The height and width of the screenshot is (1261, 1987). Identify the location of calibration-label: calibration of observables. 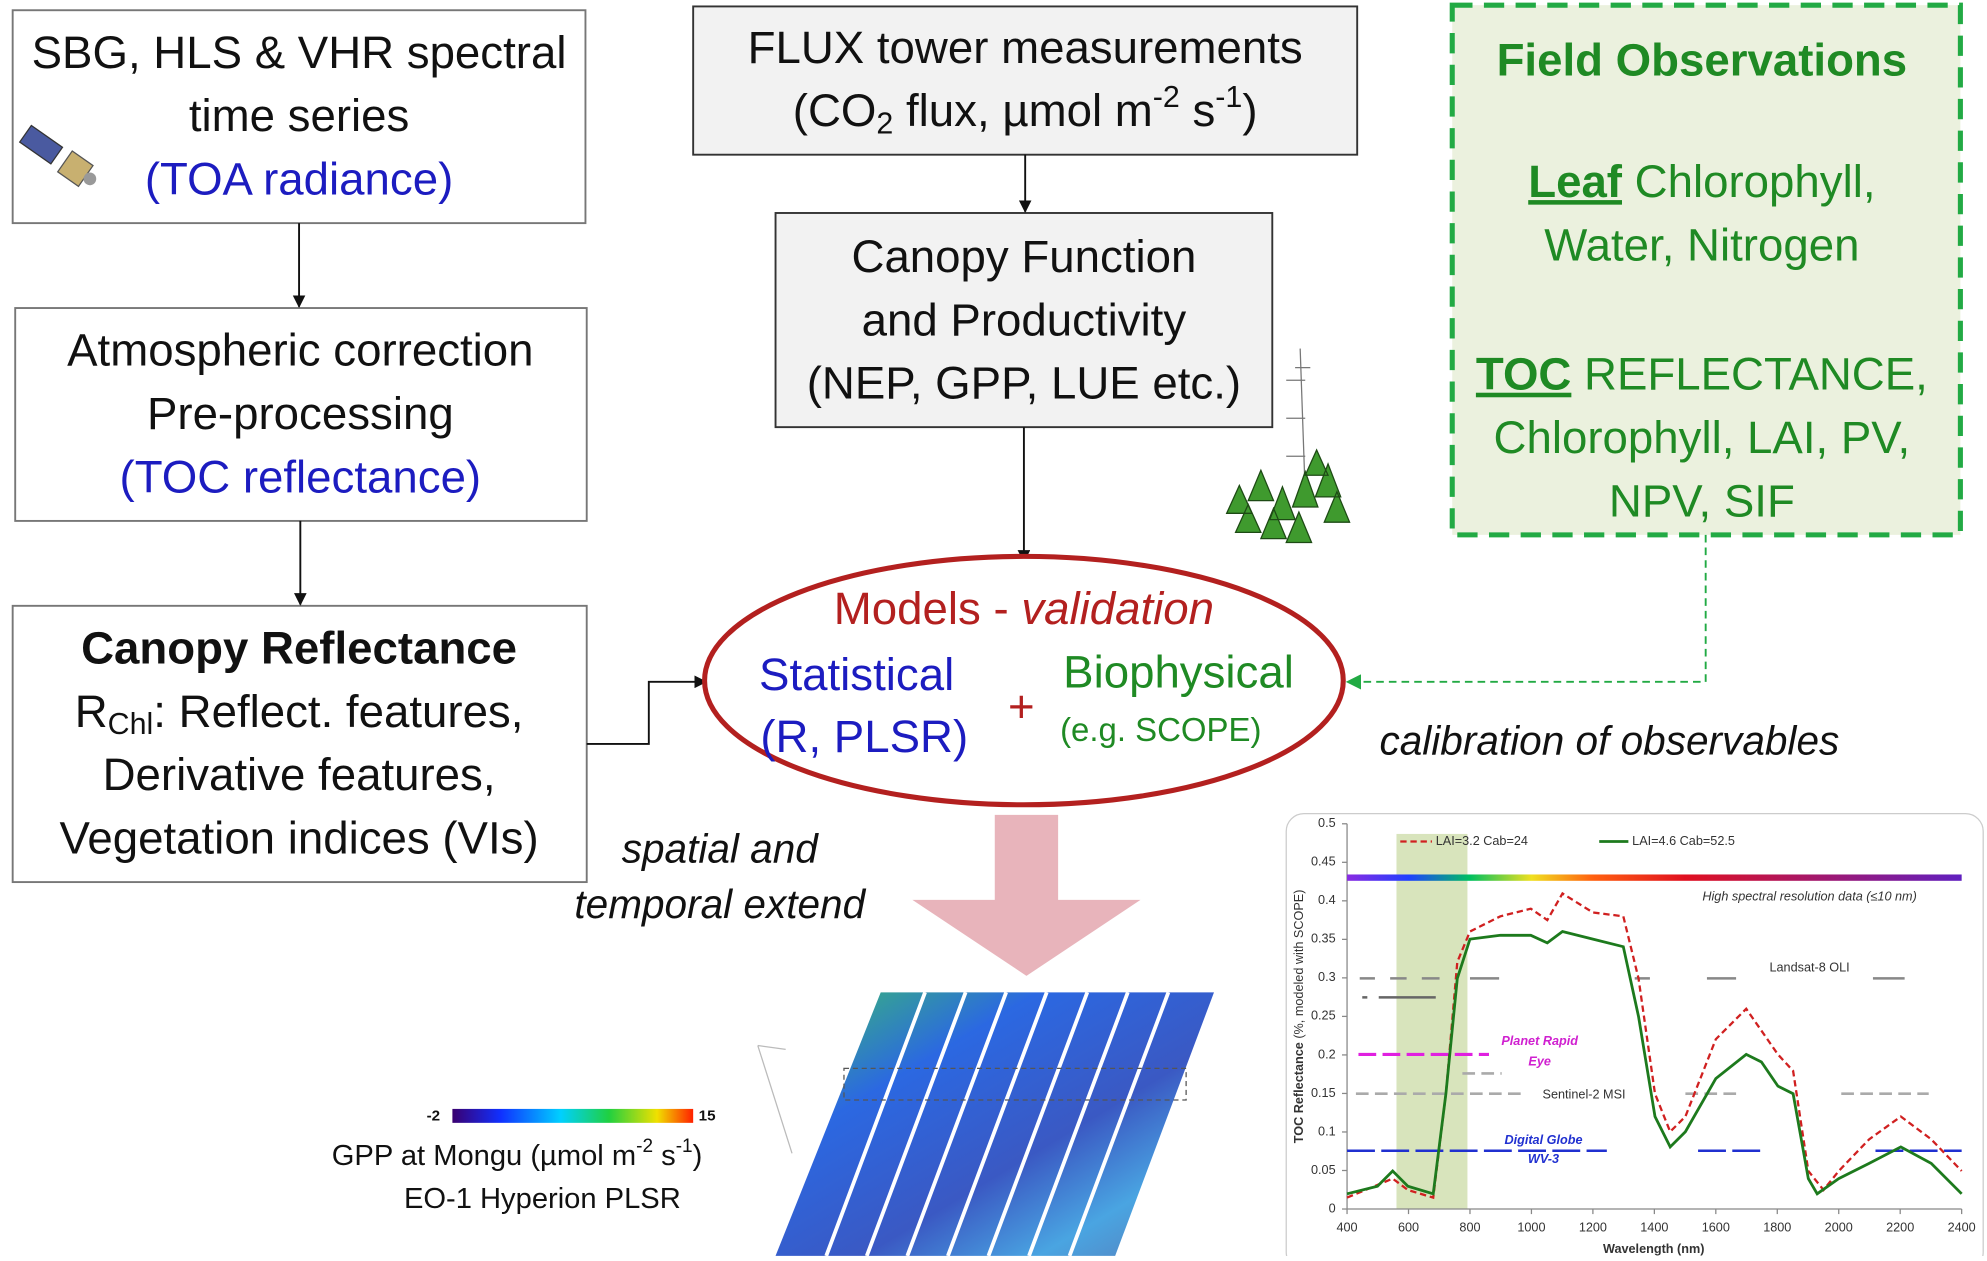
(1609, 741).